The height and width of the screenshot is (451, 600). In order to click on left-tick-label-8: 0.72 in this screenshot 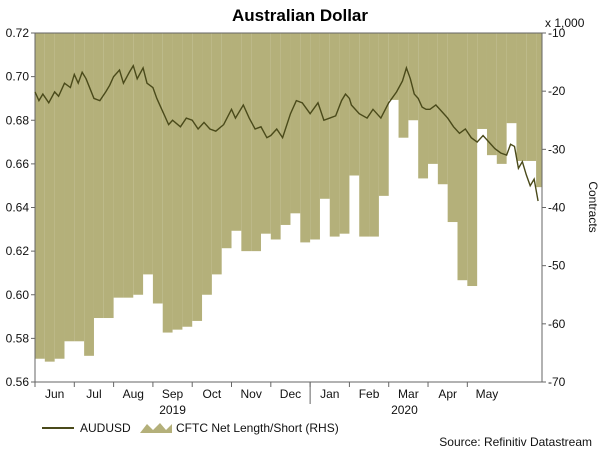, I will do `click(18, 33)`.